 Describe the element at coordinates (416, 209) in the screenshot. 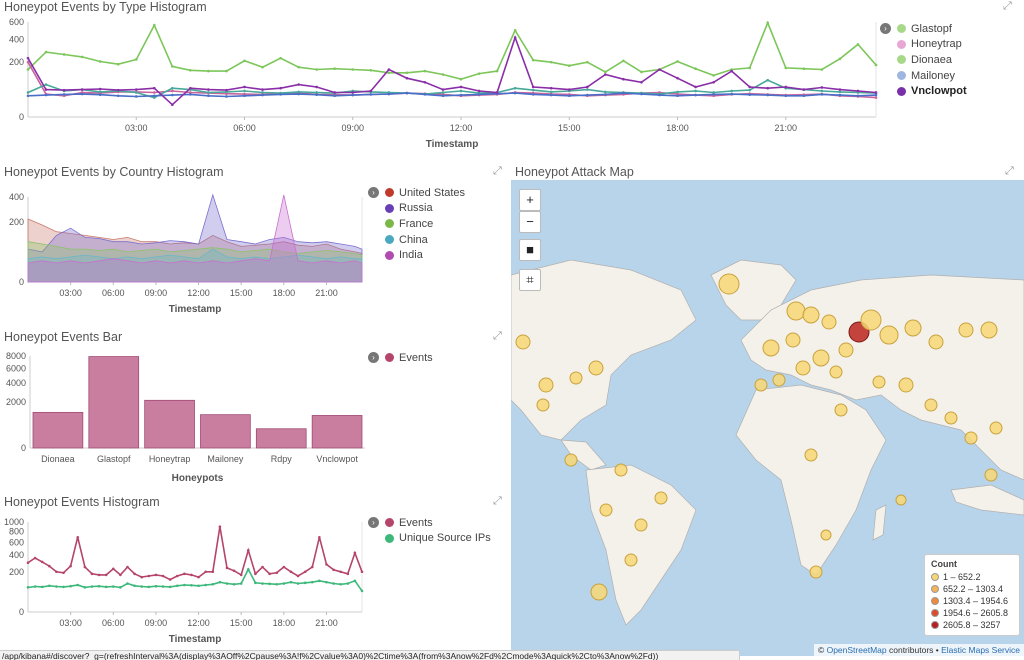

I see `legend-item: Russia` at that location.